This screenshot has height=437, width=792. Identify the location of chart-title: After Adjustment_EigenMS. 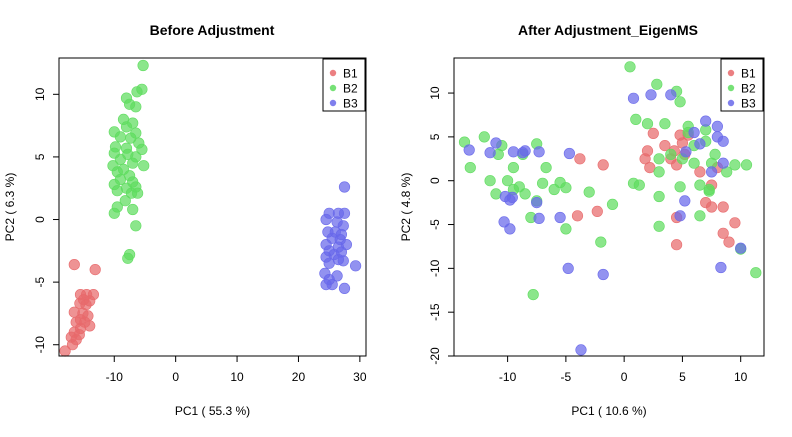
(608, 30).